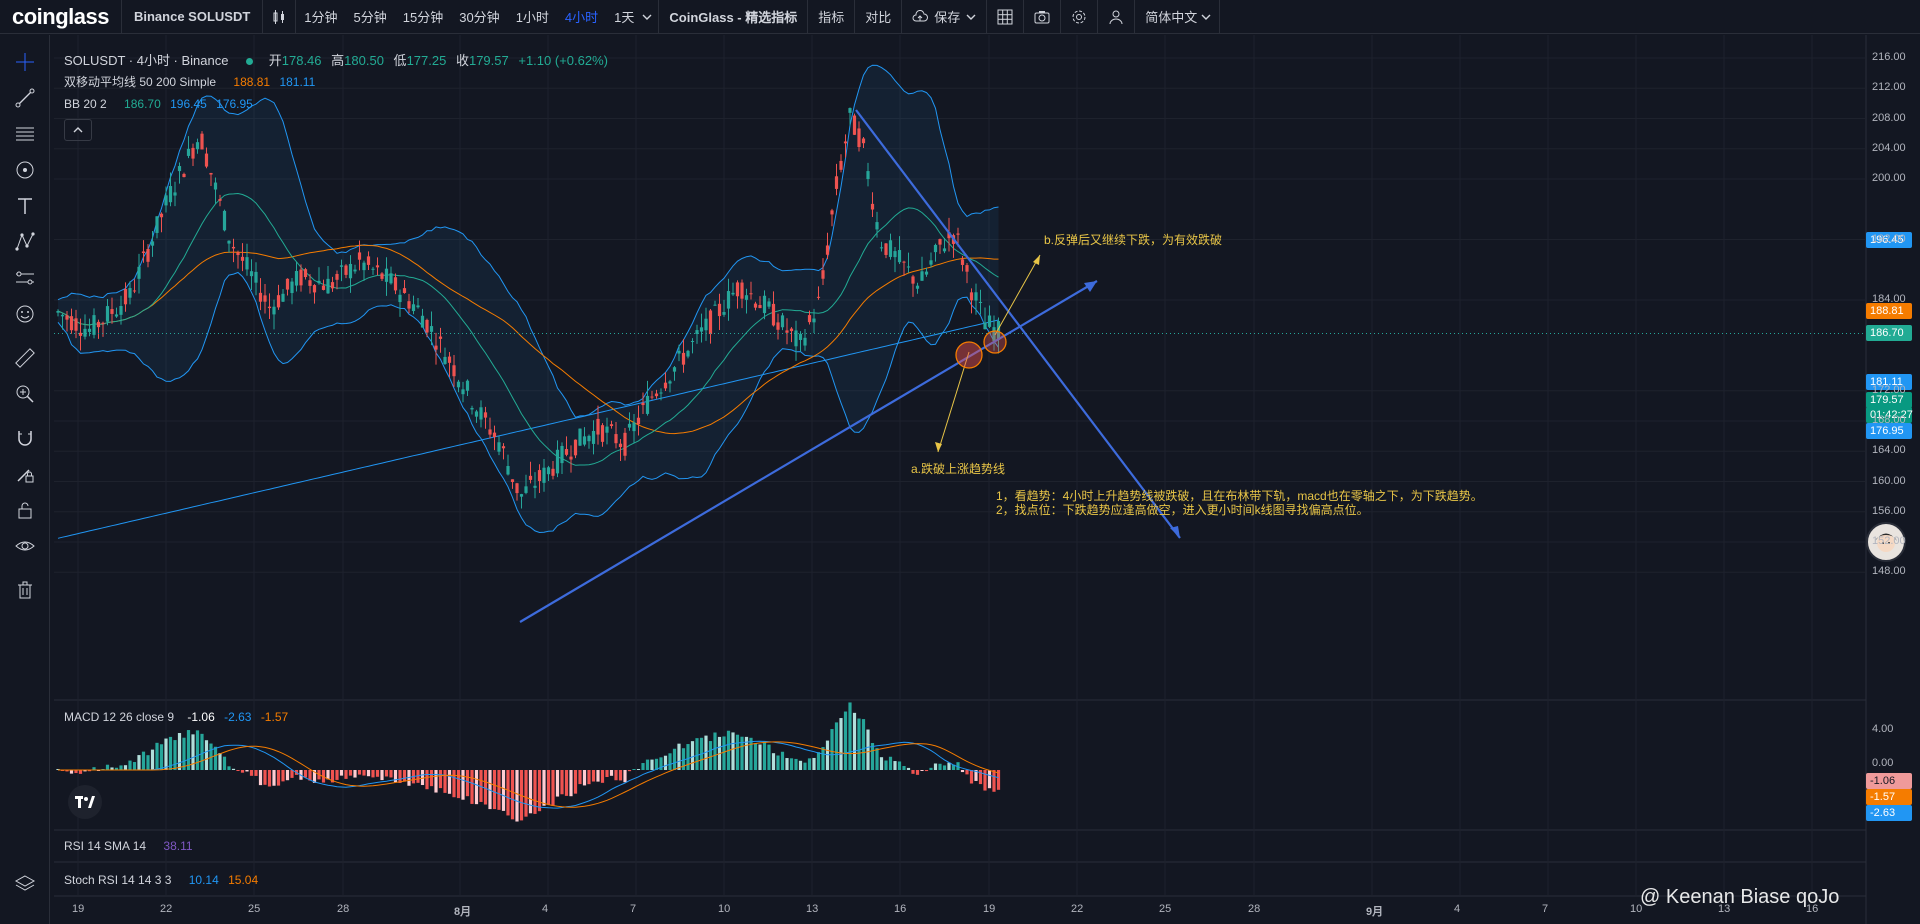 The image size is (1920, 924). Describe the element at coordinates (364, 60) in the screenshot. I see `legend-high: 180.50` at that location.